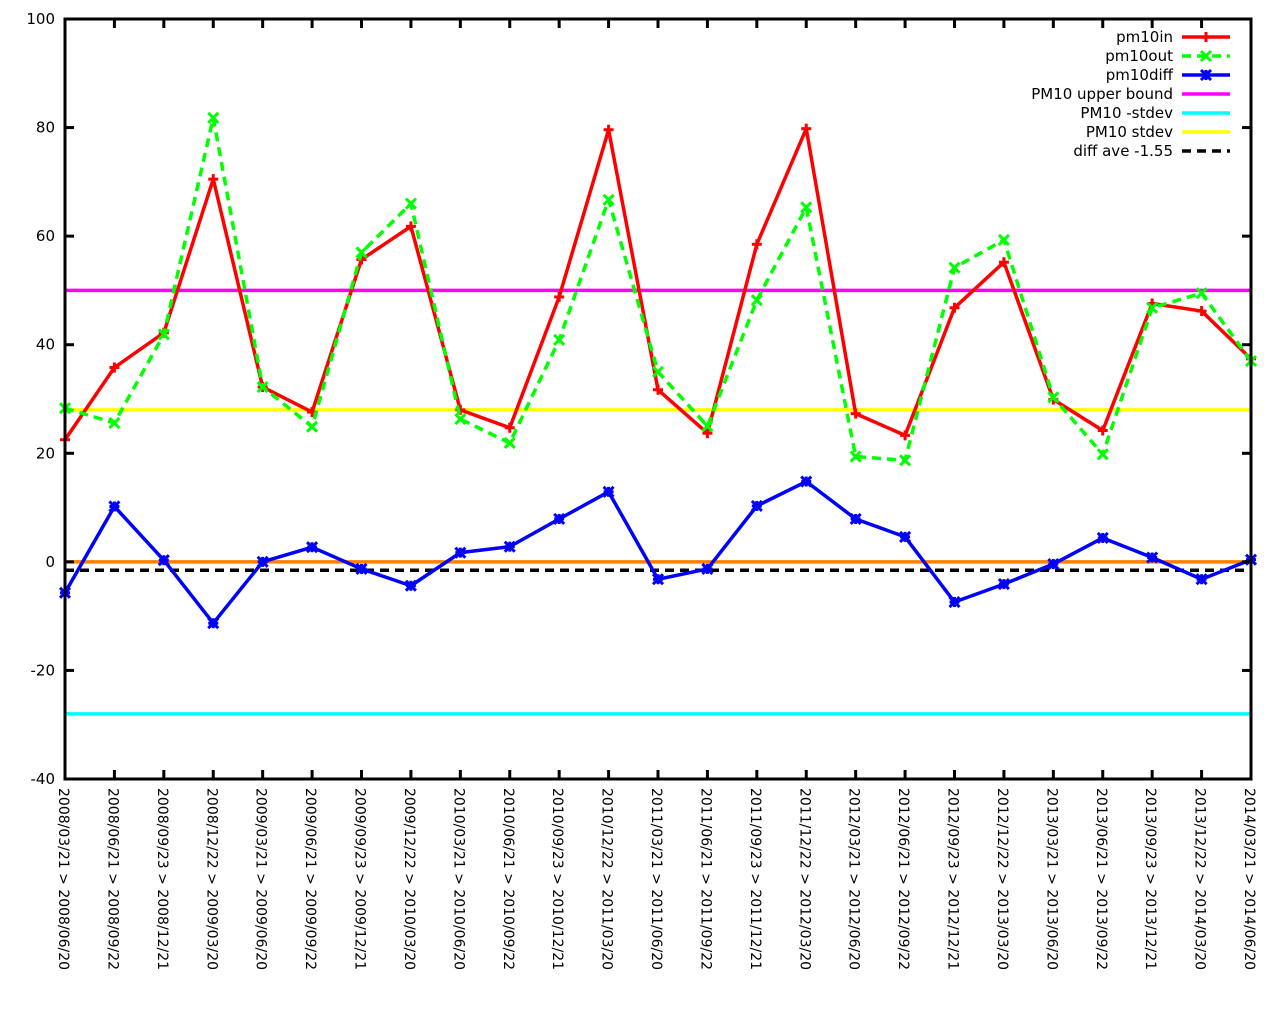 The height and width of the screenshot is (1024, 1280). I want to click on xtick-label: 2011/12/22 > 2012/03/20, so click(804, 879).